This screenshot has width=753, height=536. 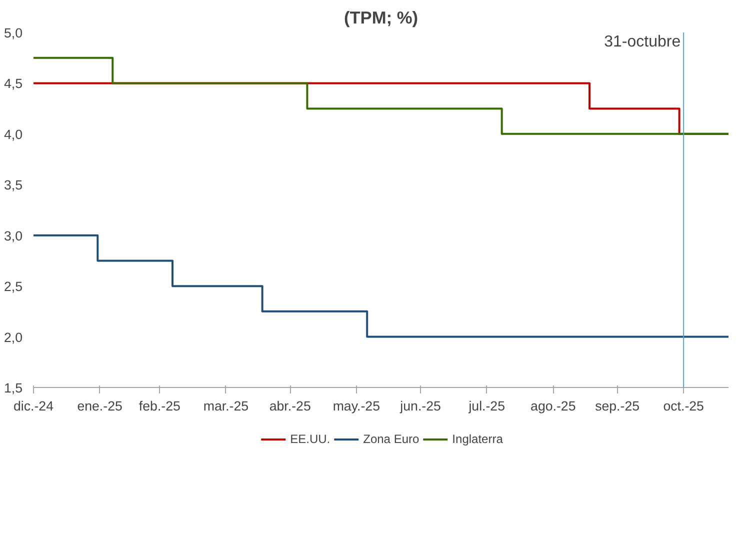 I want to click on ref-line-label: 31-octubre, so click(x=642, y=42).